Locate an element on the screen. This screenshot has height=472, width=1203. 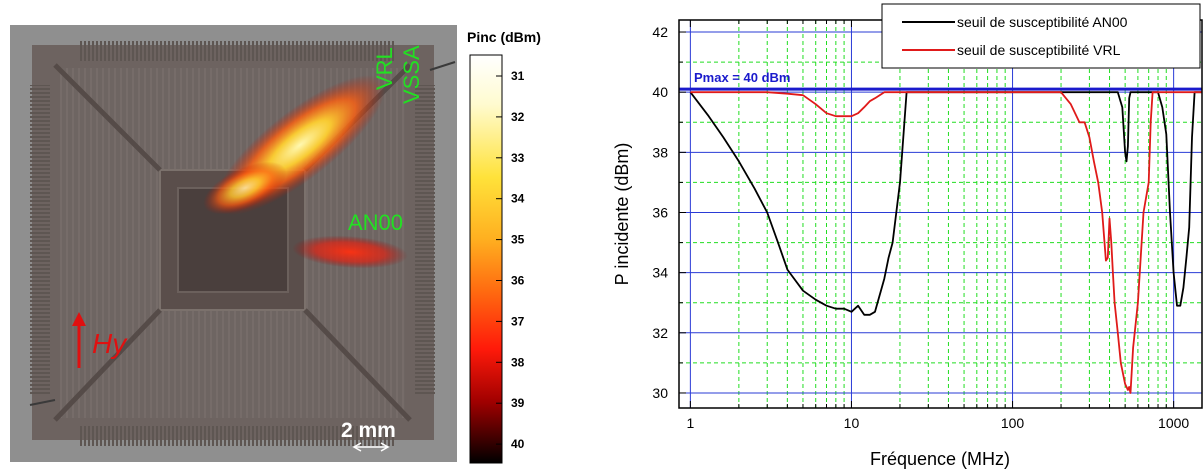
colorbar-title: Pinc (dBm) is located at coordinates (504, 37).